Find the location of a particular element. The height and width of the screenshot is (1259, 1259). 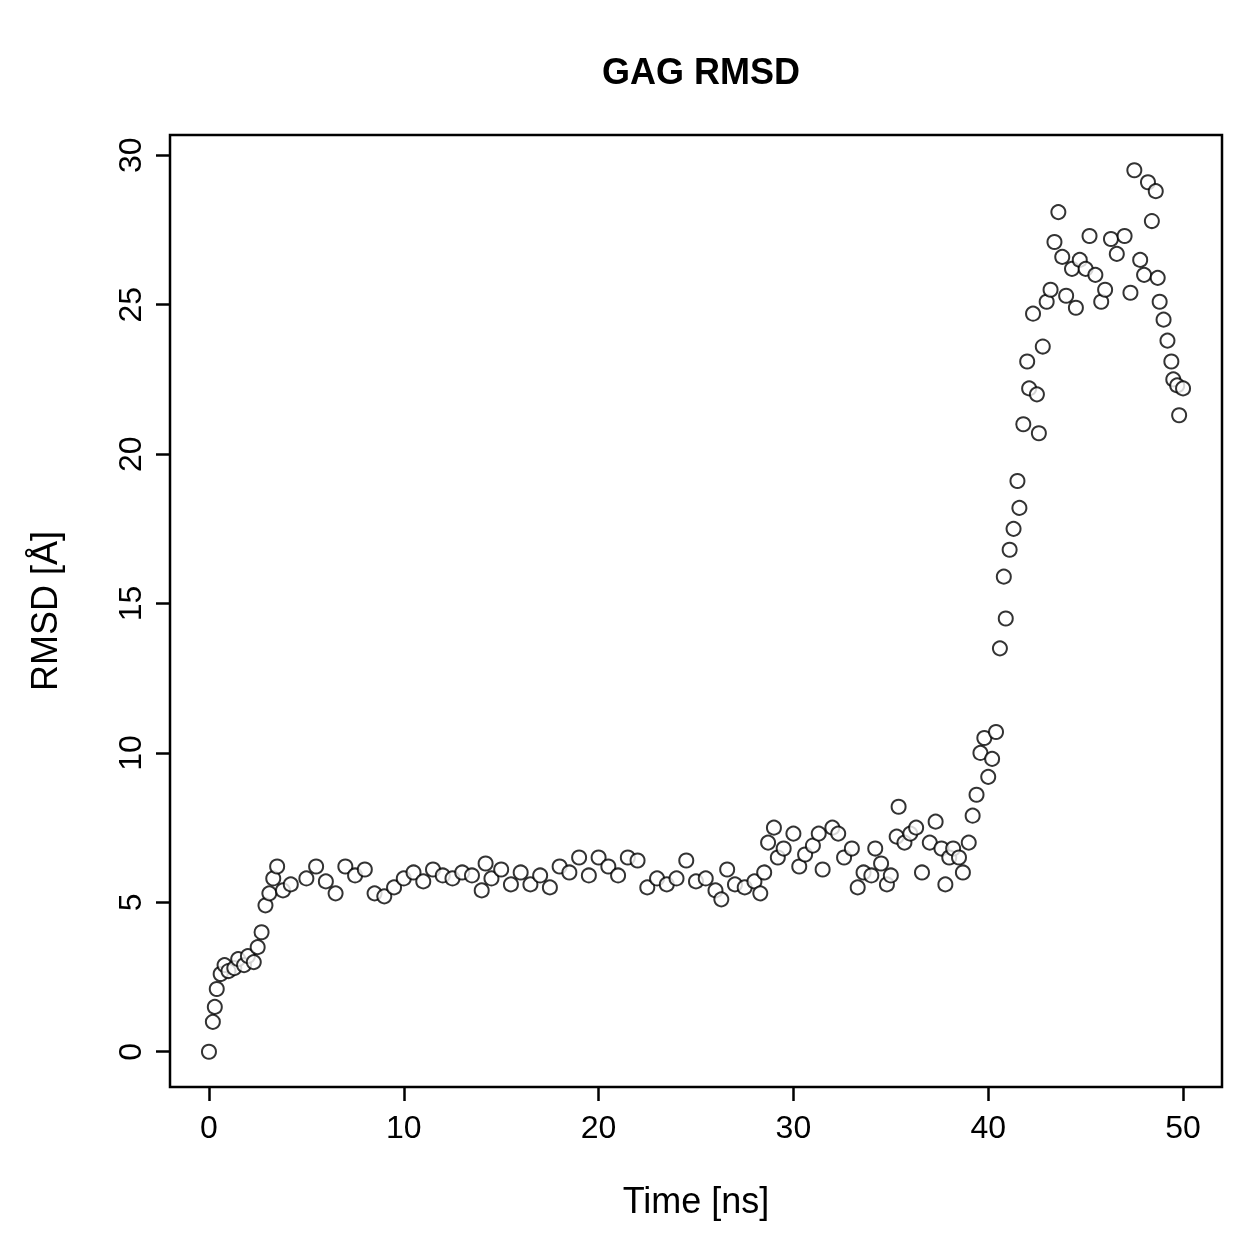

x-tick-label: 30 is located at coordinates (793, 1127).